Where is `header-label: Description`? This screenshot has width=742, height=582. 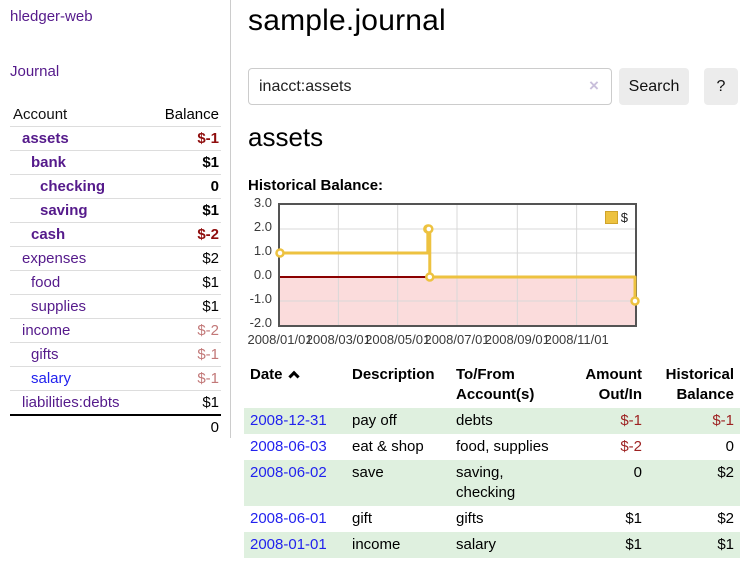
header-label: Description is located at coordinates (393, 374).